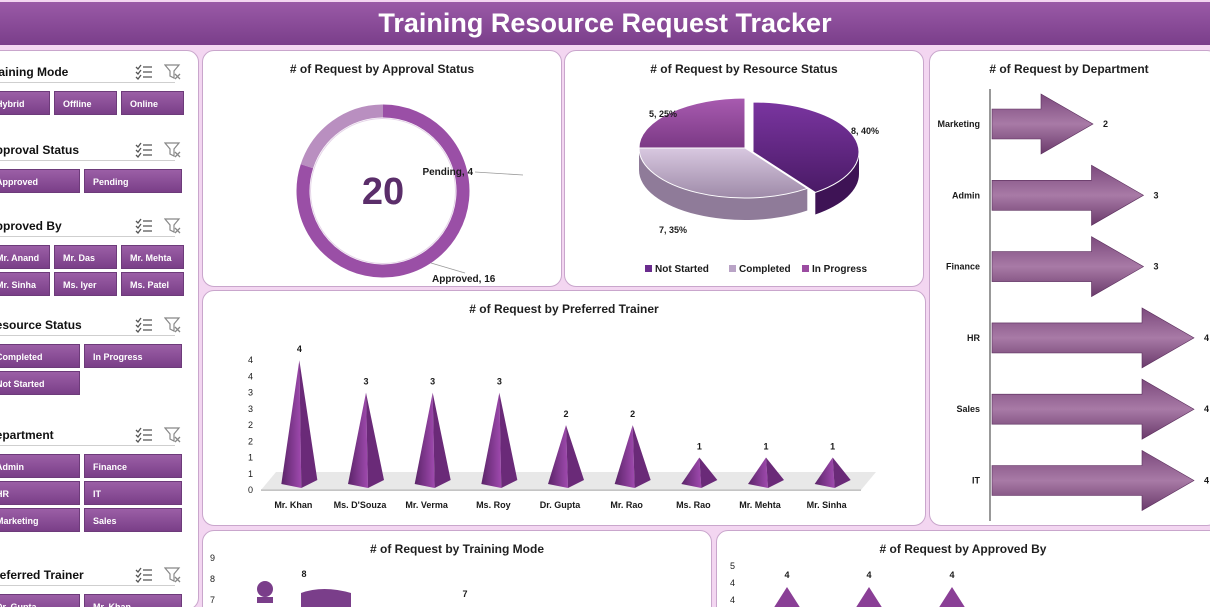 The image size is (1210, 607). Describe the element at coordinates (1068, 195) in the screenshot. I see `bar-arrow-admin` at that location.